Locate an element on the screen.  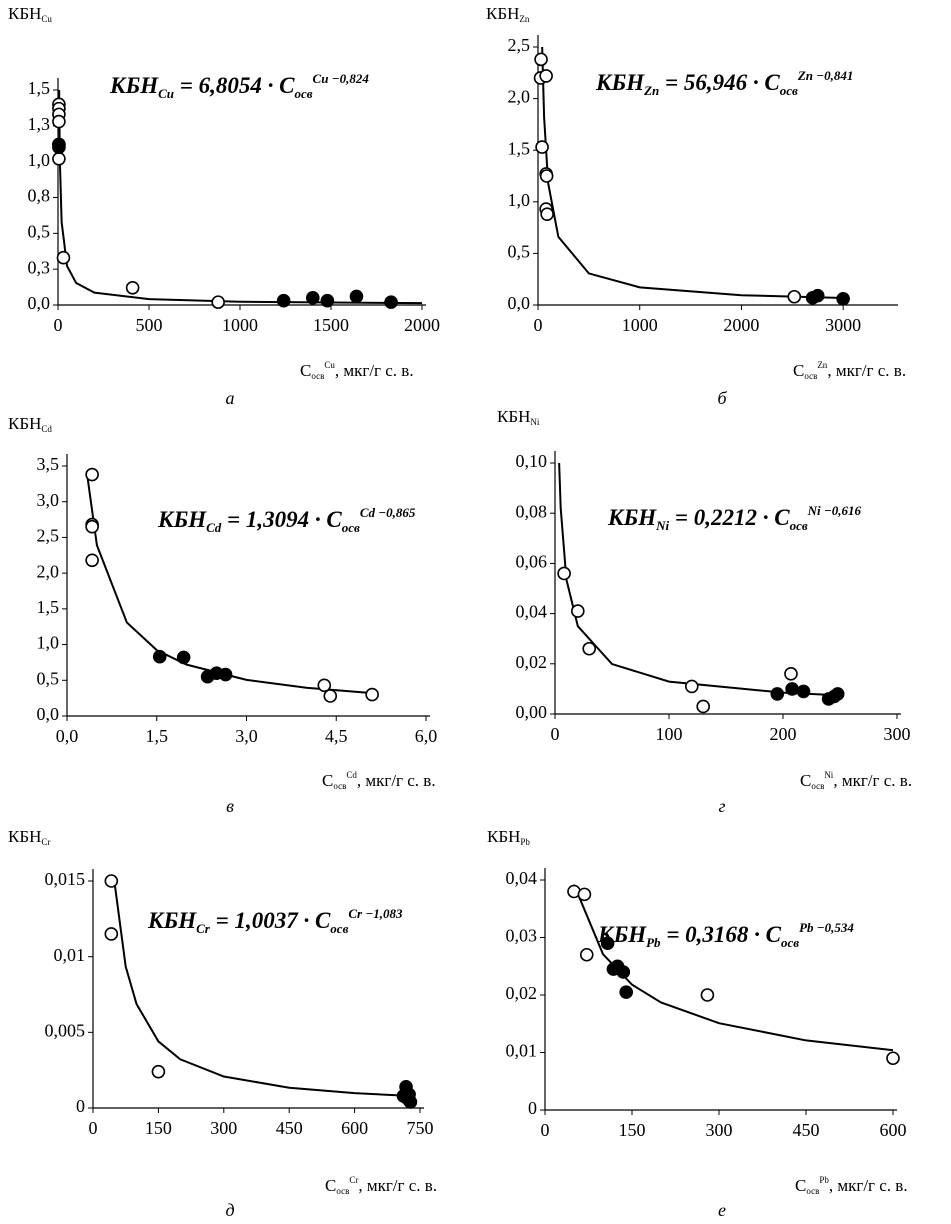
x-tick-label: 0 is located at coordinates (538, 325).